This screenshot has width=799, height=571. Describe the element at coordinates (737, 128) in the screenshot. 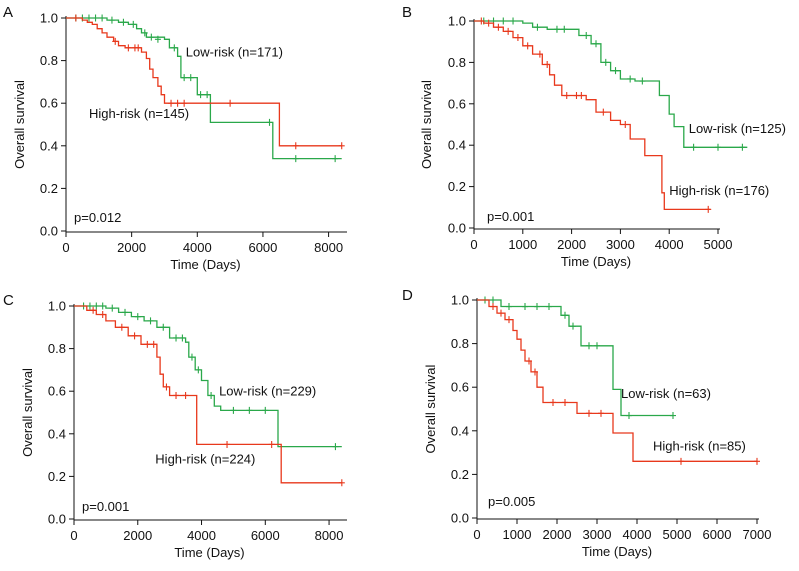

I see `low-risk-group-label: Low-risk (n=125)` at that location.